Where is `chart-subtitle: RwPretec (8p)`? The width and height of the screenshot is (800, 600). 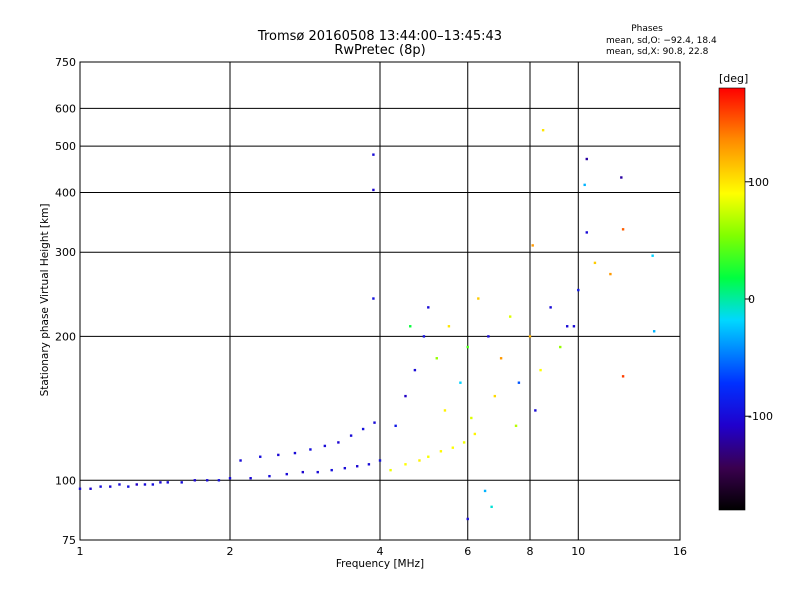 chart-subtitle: RwPretec (8p) is located at coordinates (379, 50).